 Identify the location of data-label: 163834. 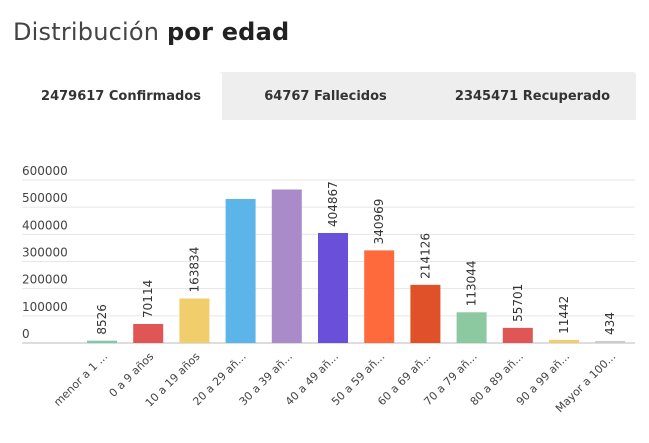
(194, 270).